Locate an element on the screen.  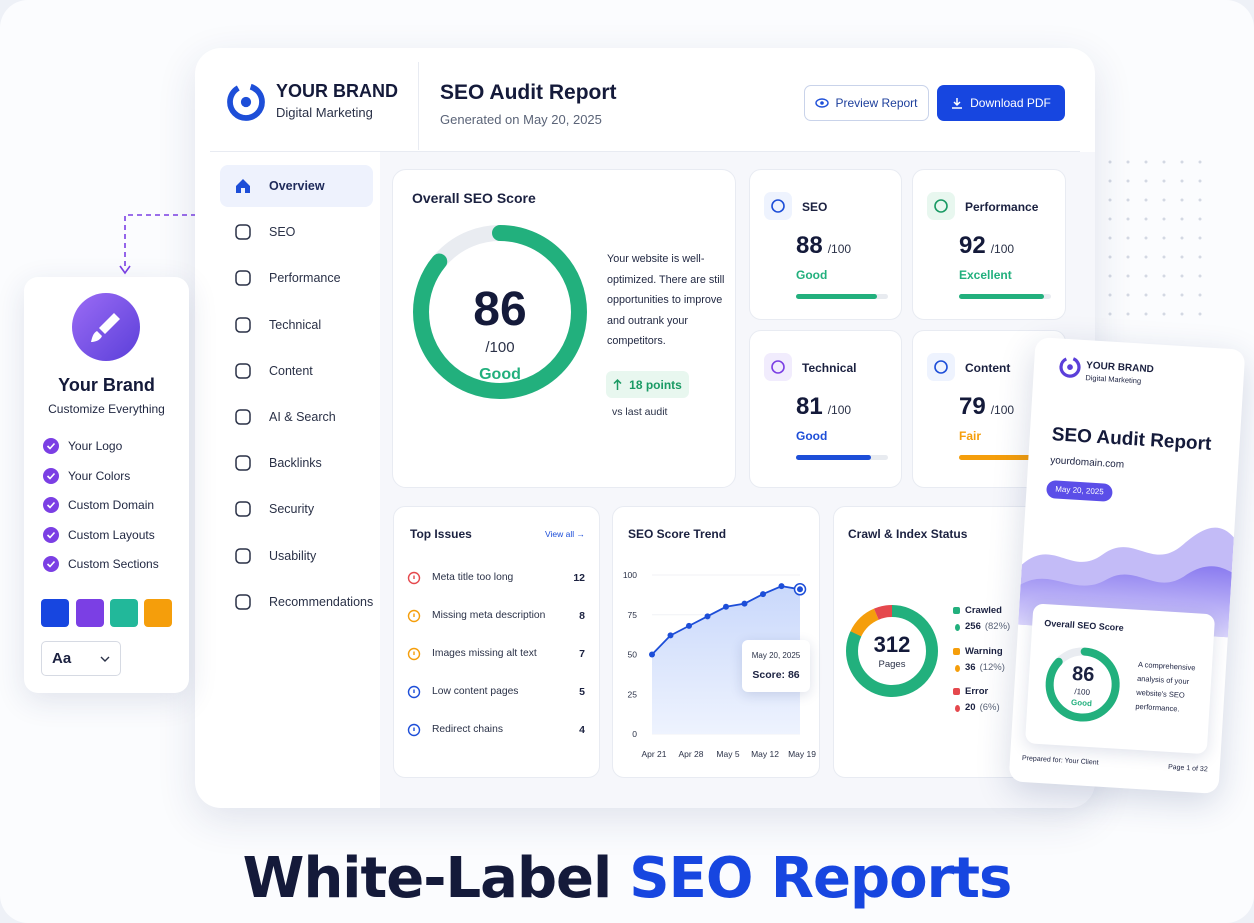
card-name: Content is located at coordinates (988, 368).